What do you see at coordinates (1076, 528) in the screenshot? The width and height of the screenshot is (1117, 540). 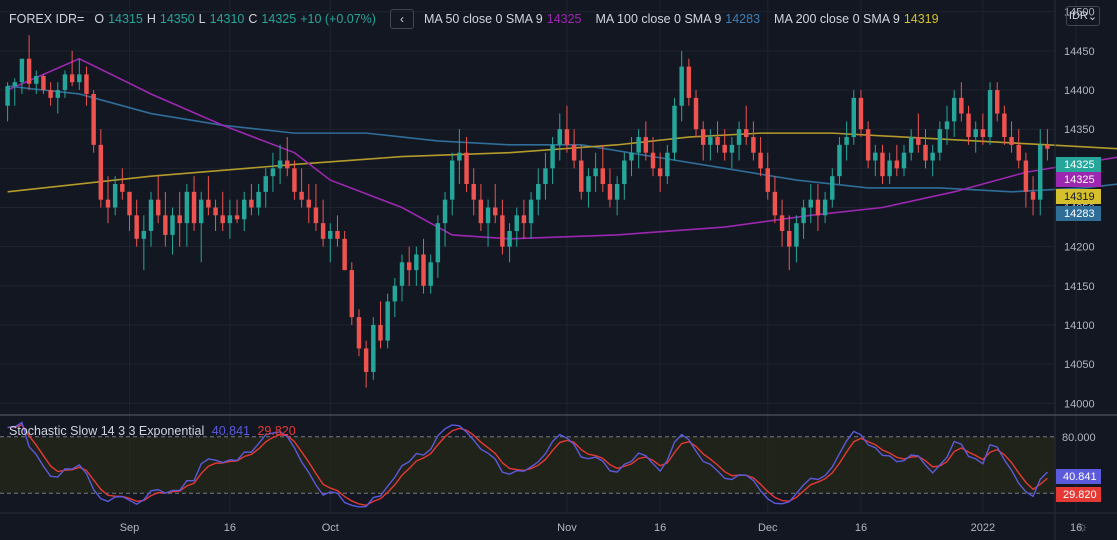 I see `x-tick-label: 16` at bounding box center [1076, 528].